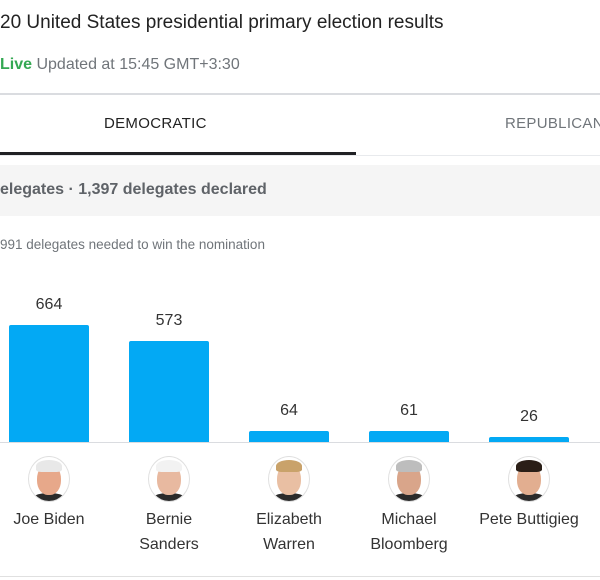 This screenshot has height=580, width=600. What do you see at coordinates (169, 479) in the screenshot?
I see `bernie-sanders-photo-icon` at bounding box center [169, 479].